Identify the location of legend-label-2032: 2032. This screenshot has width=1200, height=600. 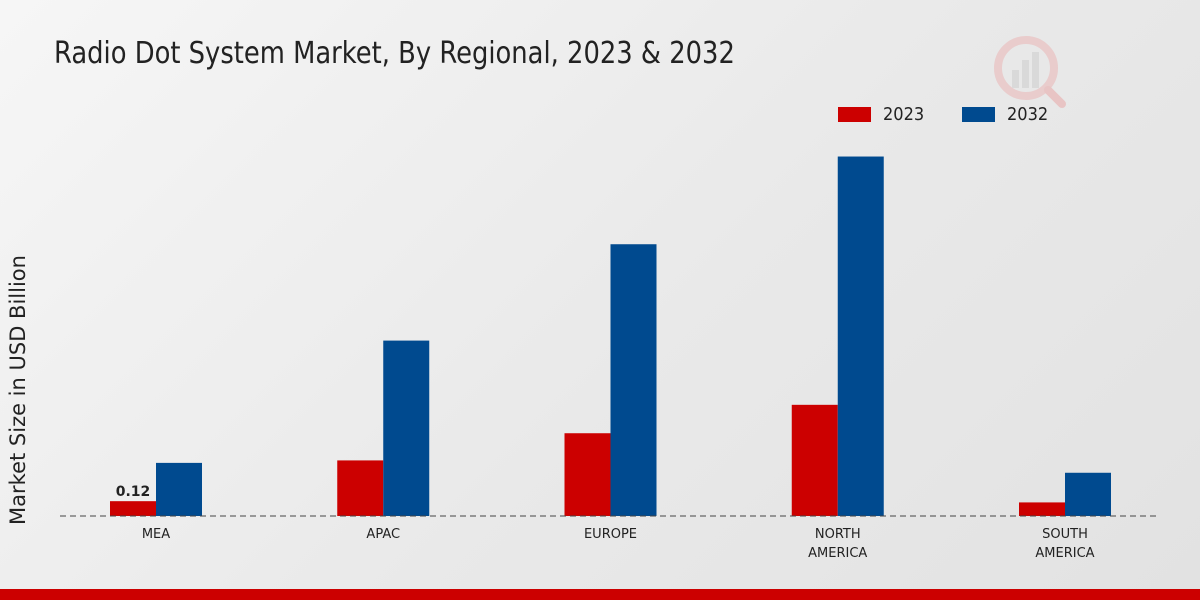
(1027, 114).